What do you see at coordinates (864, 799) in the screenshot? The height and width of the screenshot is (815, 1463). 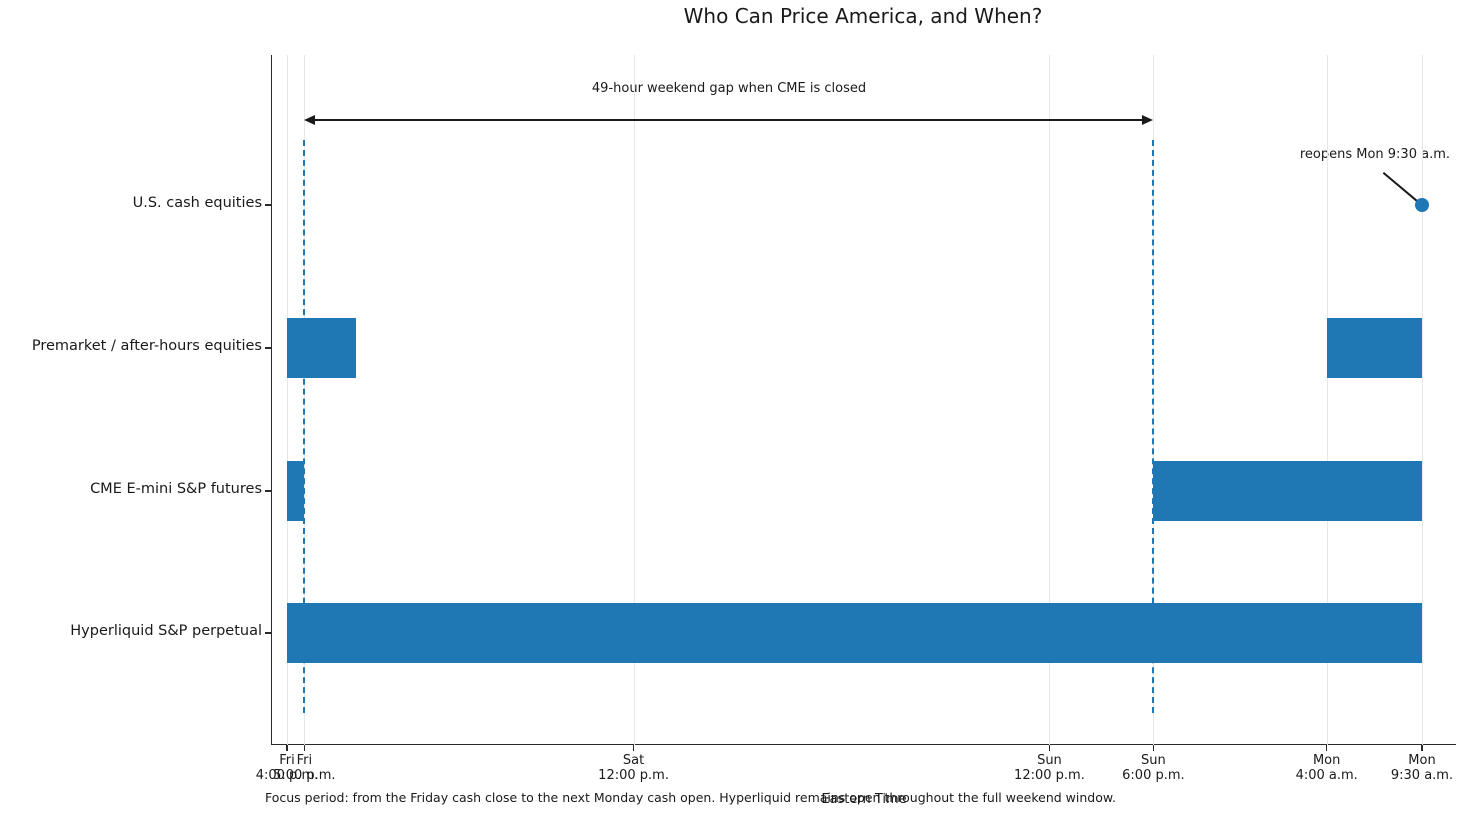 I see `x-axis-label: Eastern Time` at bounding box center [864, 799].